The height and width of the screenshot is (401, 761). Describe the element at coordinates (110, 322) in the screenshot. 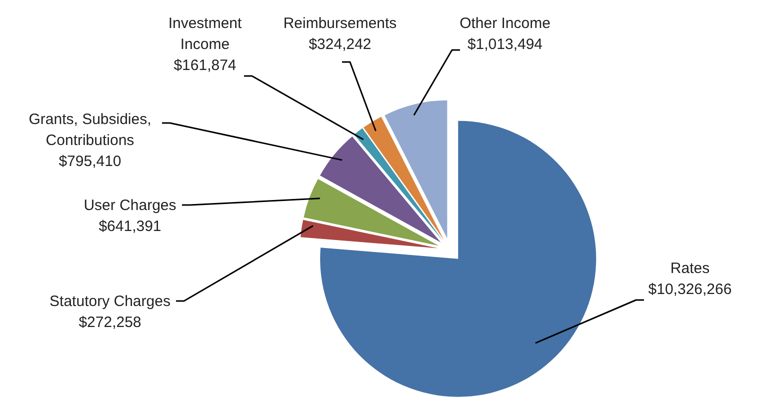

I see `data-label: $272,258` at that location.